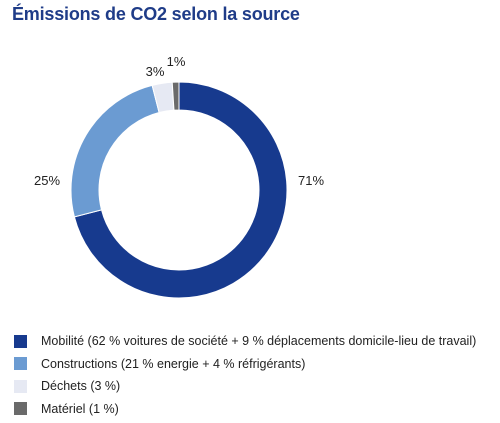  Describe the element at coordinates (155, 71) in the screenshot. I see `slice-label-dechets: 3%` at that location.